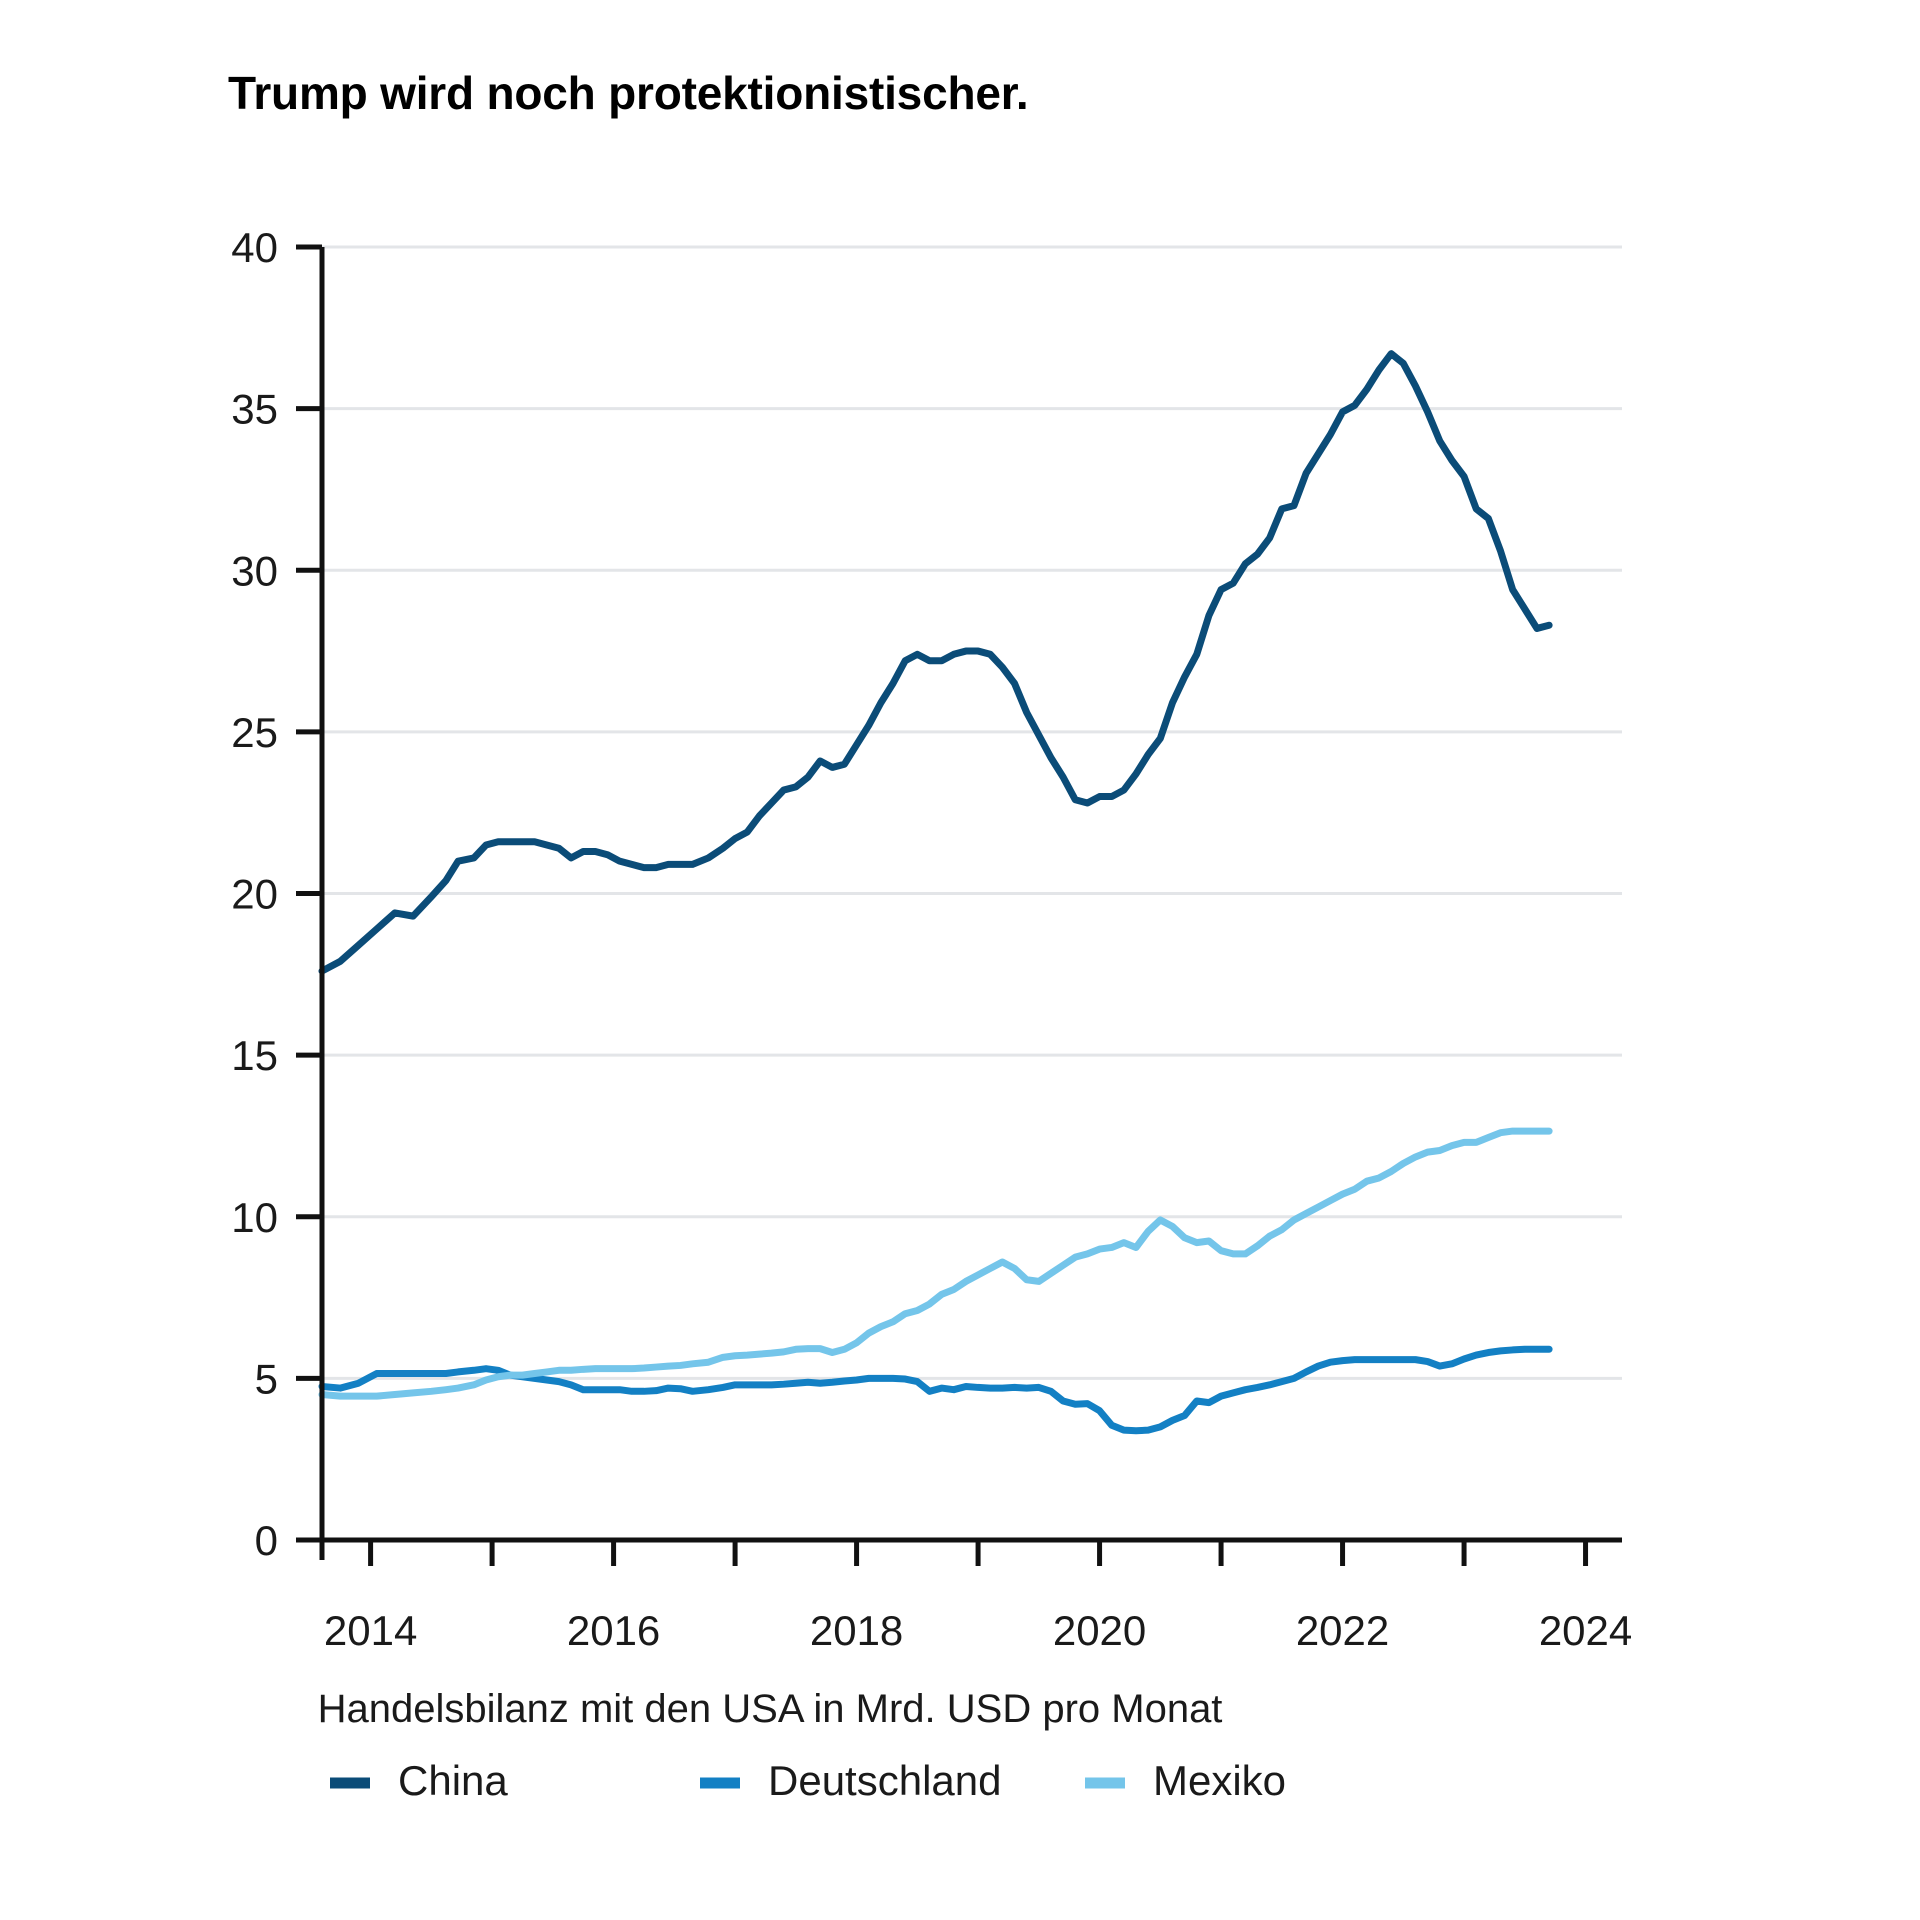 The image size is (1920, 1920). Describe the element at coordinates (370, 1630) in the screenshot. I see `x-tick-label: 2014` at that location.